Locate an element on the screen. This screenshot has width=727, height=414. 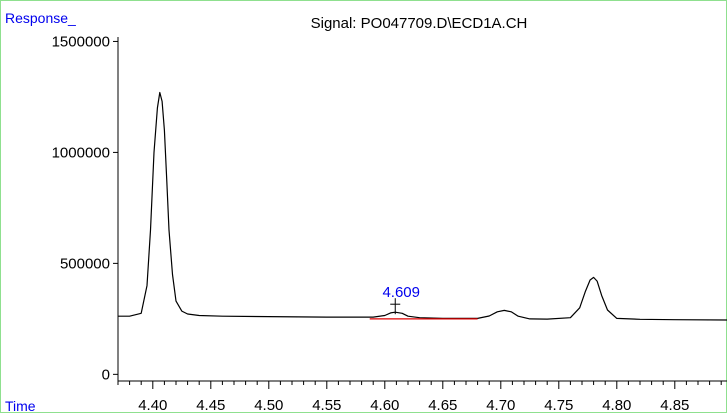
x-axis-ticks: 4.40 4.45 4.50 4.55 4.60 4.65 4.70 4.75 4.80 4.85 is located at coordinates (419, 397).